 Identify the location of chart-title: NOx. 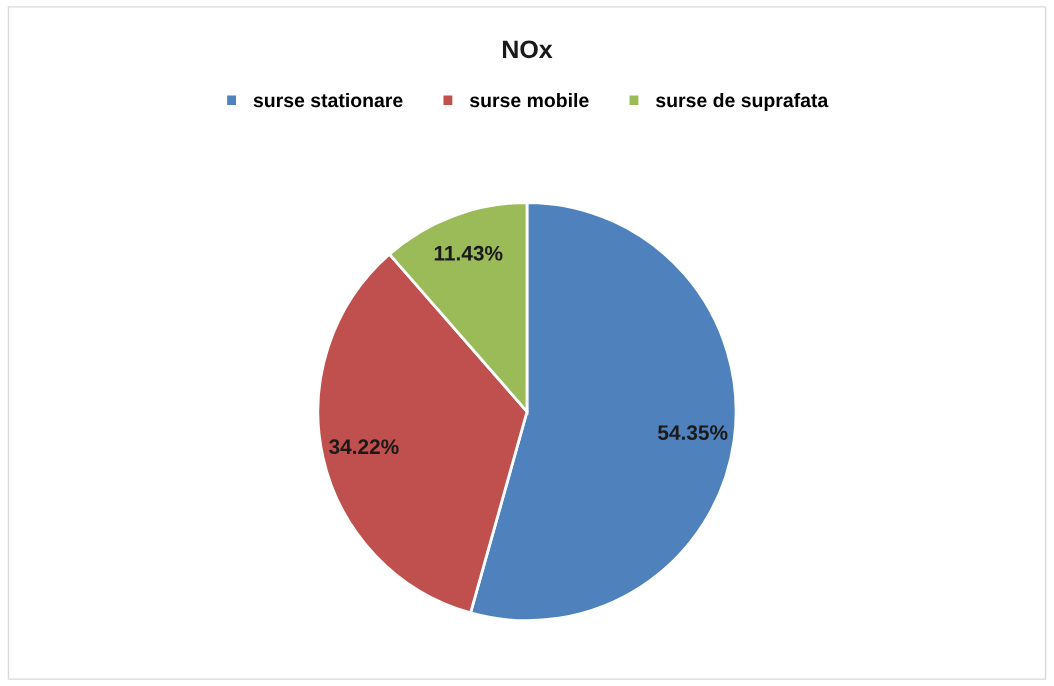
(527, 49).